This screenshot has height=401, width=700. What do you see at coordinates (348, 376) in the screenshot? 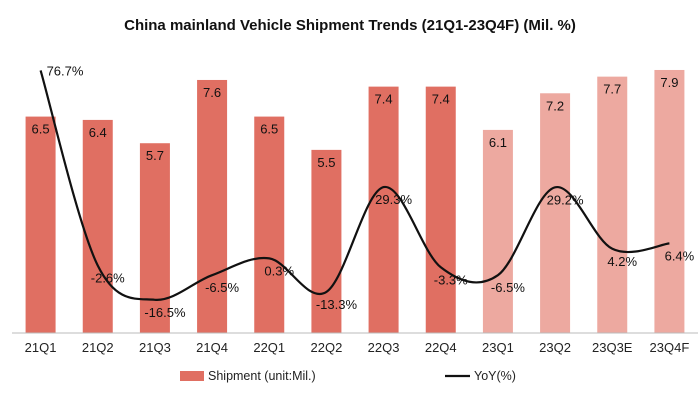
I see `legend: Shipment (unit:Mil.) YoY(%)` at bounding box center [348, 376].